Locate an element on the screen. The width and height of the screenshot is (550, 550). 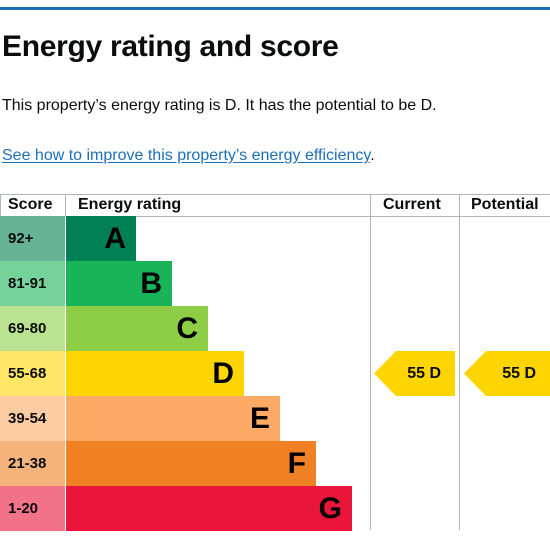
current-rating-arrow: 55 D is located at coordinates (414, 373).